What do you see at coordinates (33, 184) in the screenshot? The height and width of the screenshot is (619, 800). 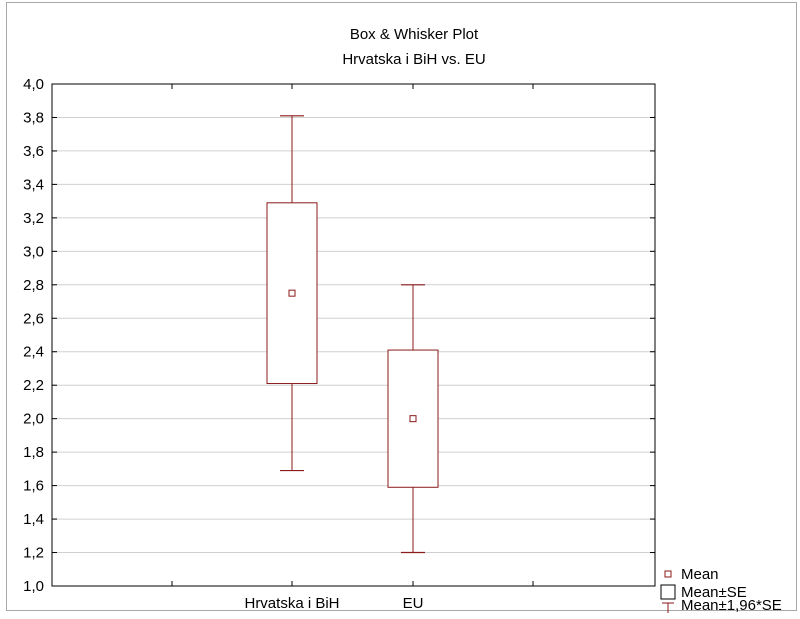 I see `y-tick-label: 3,4` at bounding box center [33, 184].